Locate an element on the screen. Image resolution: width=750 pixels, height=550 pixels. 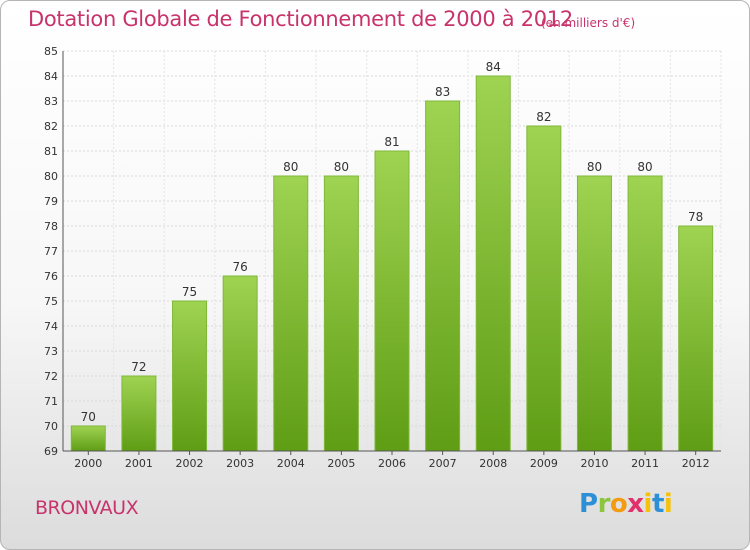
y-tick-label: 74 is located at coordinates (51, 326).